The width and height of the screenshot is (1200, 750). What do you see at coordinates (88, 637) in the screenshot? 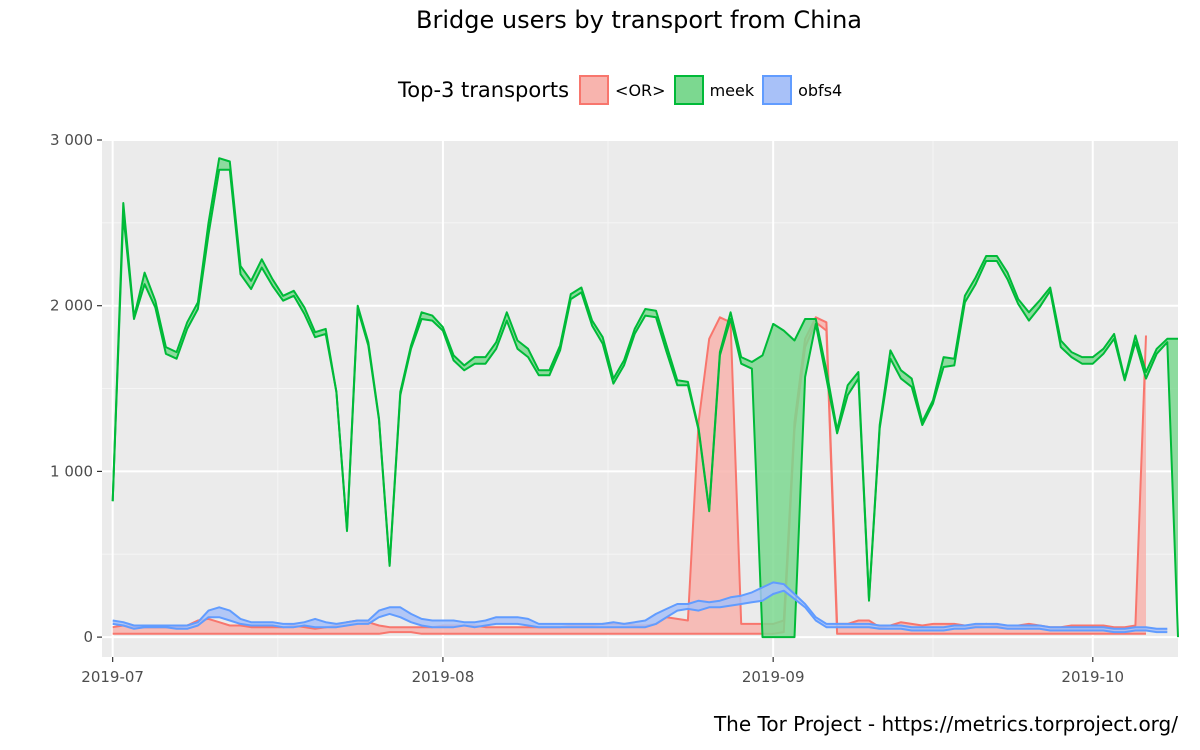
I see `y-tick-label: 0` at bounding box center [88, 637].